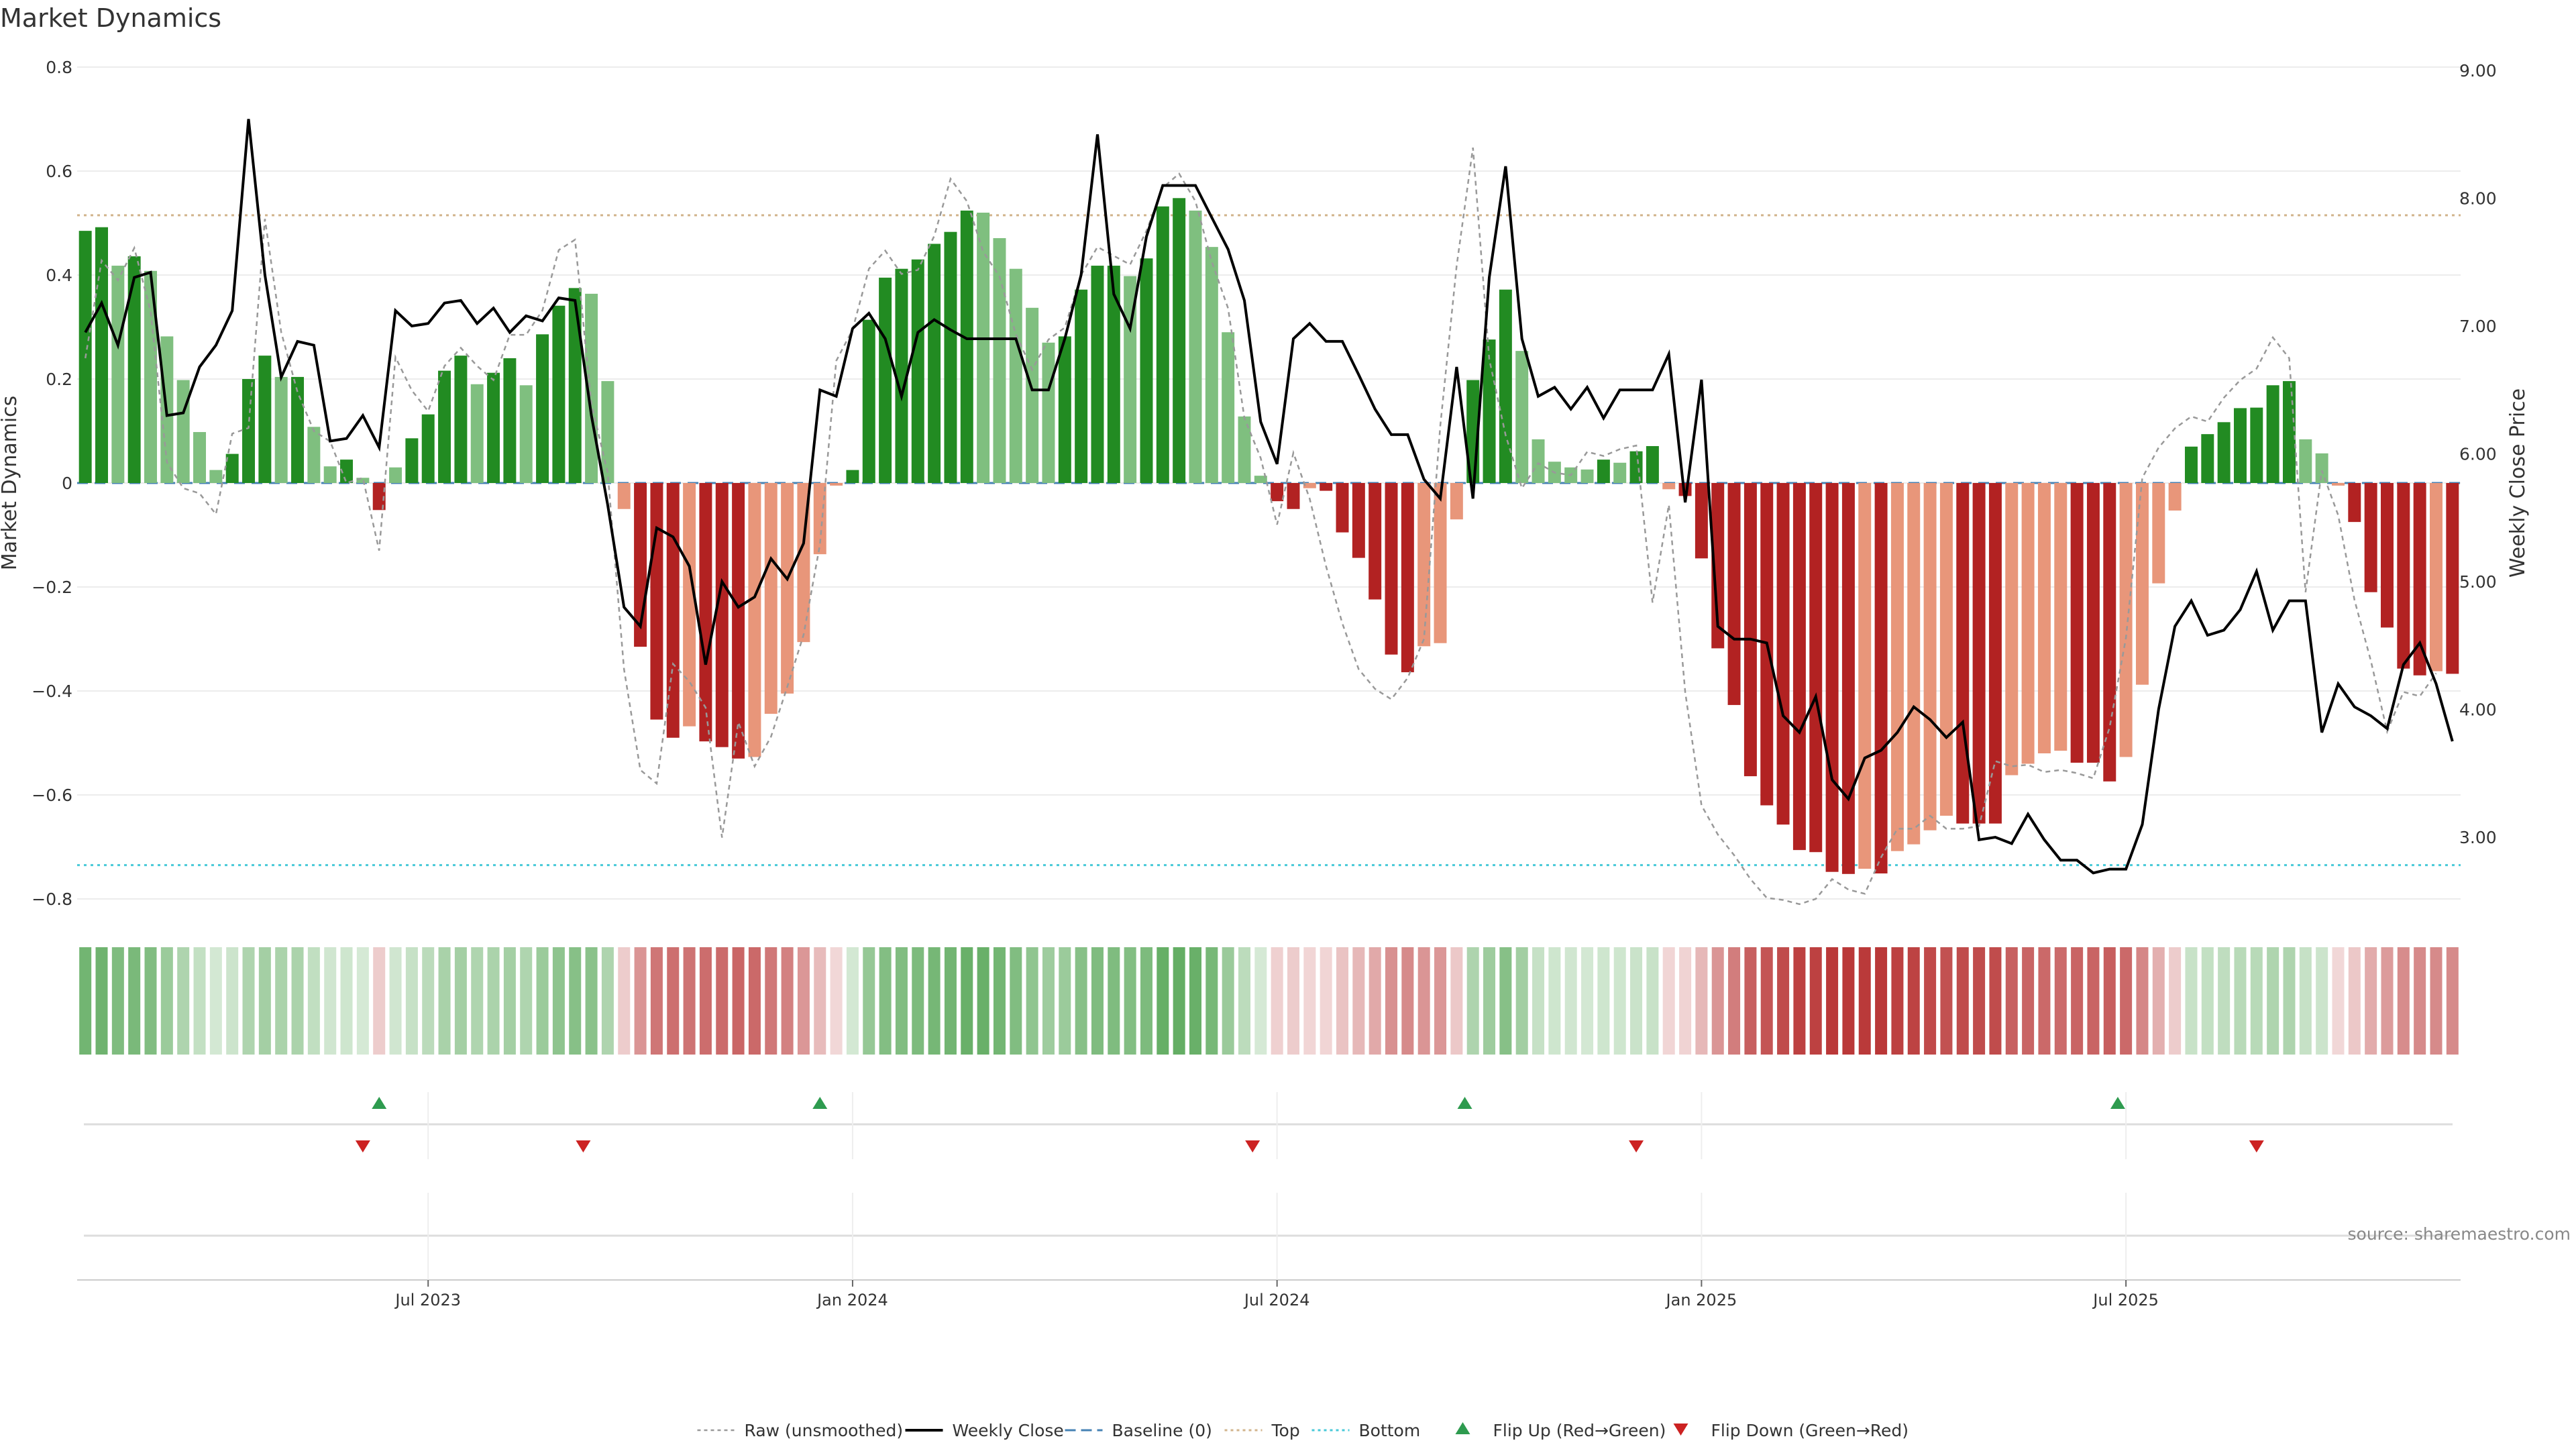 This screenshot has height=1449, width=2576. I want to click on legend-label: Flip Down (Green→Red), so click(1810, 1430).